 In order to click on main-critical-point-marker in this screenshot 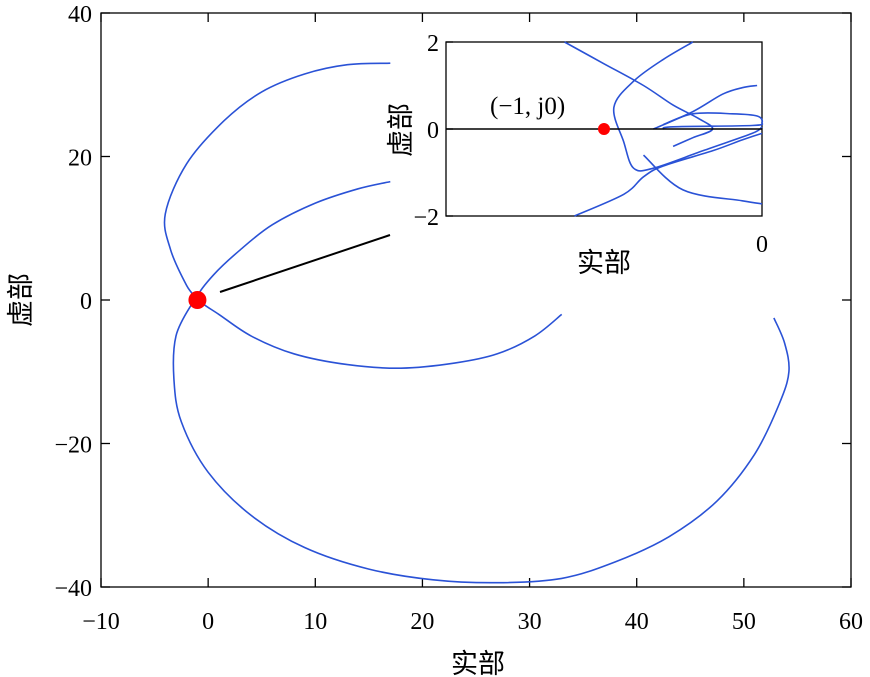, I will do `click(197, 300)`.